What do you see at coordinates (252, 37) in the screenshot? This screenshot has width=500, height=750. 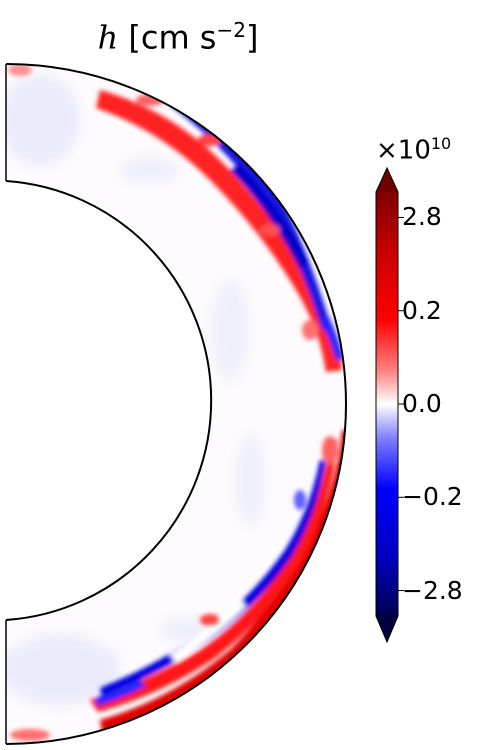 I see `title-close: ]` at bounding box center [252, 37].